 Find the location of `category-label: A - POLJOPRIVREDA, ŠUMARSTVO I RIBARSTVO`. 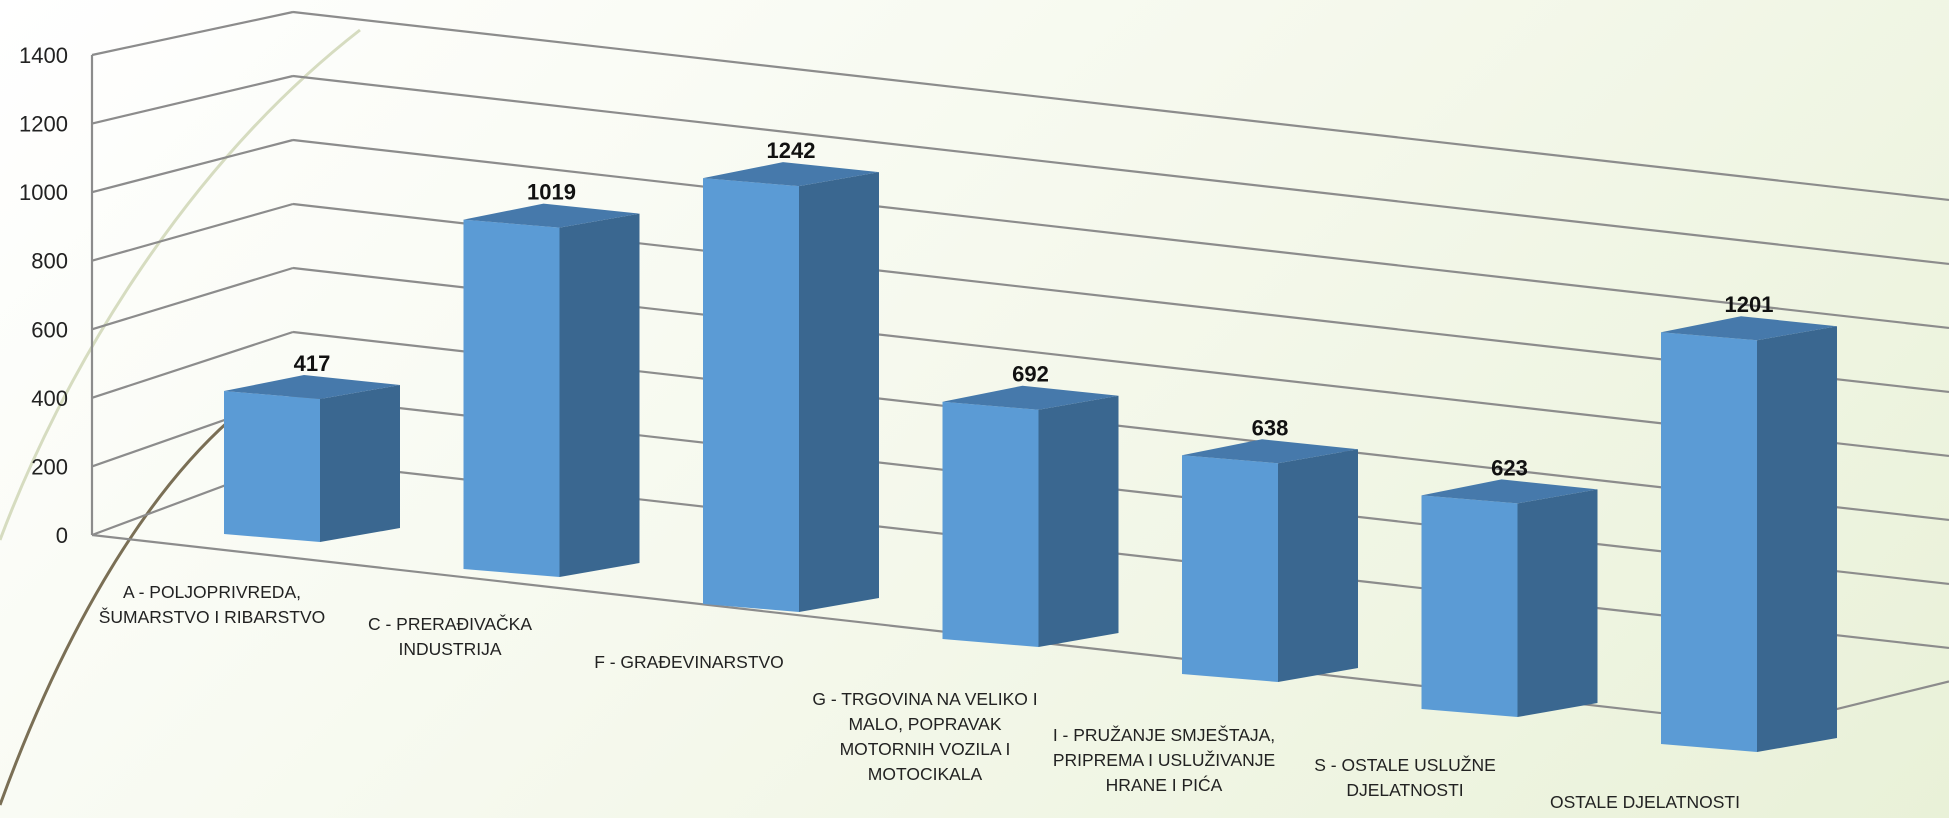

category-label: A - POLJOPRIVREDA, ŠUMARSTVO I RIBARSTVO is located at coordinates (212, 604).